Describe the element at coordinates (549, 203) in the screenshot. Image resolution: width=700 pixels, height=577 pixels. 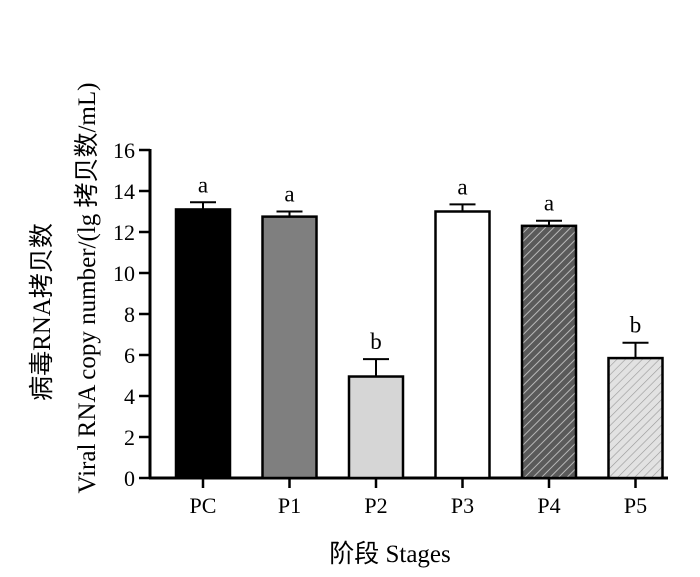
I see `significance-label-p4: a` at that location.